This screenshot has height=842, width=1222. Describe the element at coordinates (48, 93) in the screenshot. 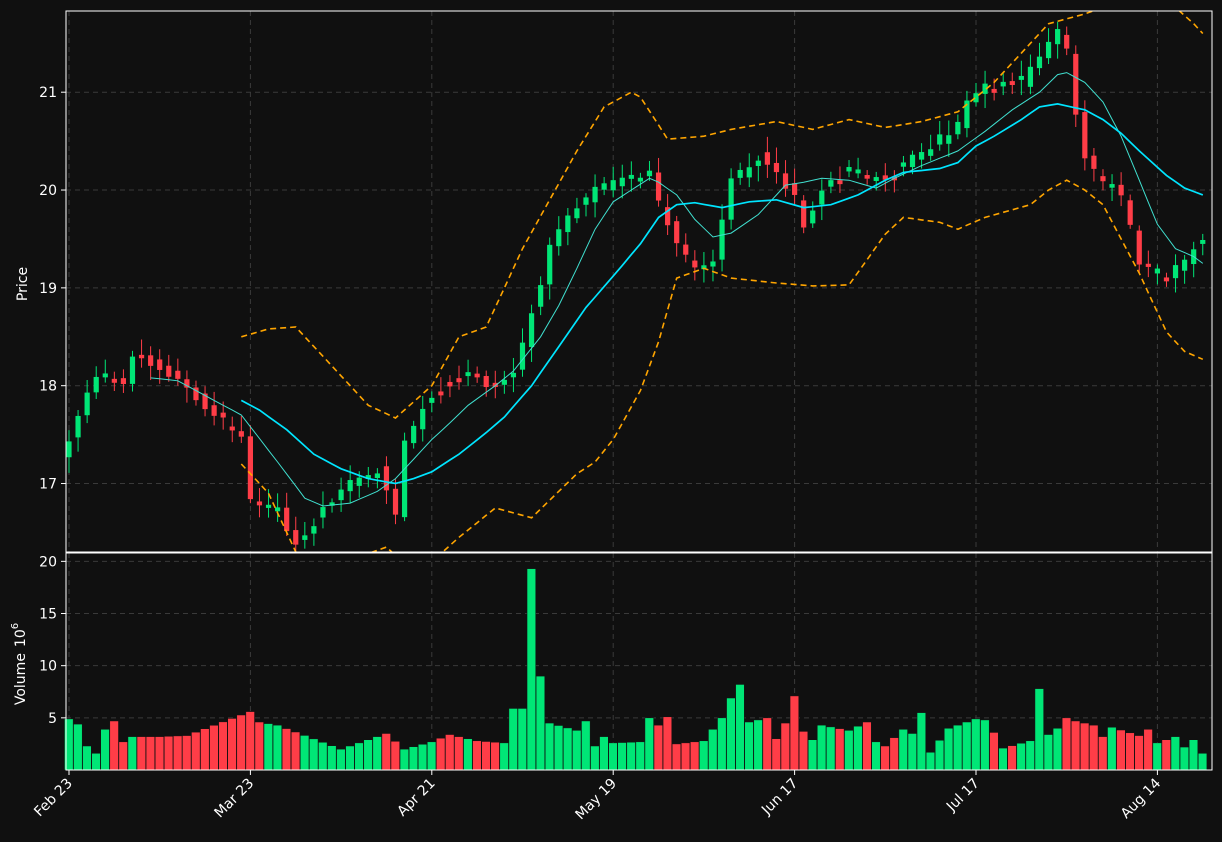

I see `price-tick-label-4: 21` at that location.